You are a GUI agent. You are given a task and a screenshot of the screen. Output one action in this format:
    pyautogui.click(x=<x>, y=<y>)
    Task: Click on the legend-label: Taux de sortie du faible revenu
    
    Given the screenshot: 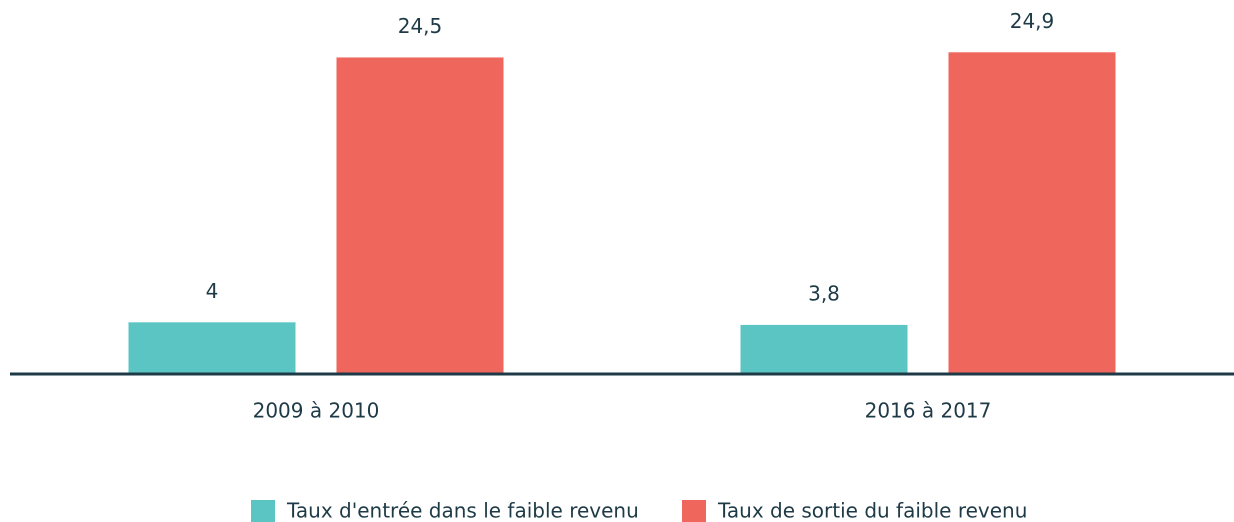 What is the action you would take?
    pyautogui.click(x=872, y=510)
    